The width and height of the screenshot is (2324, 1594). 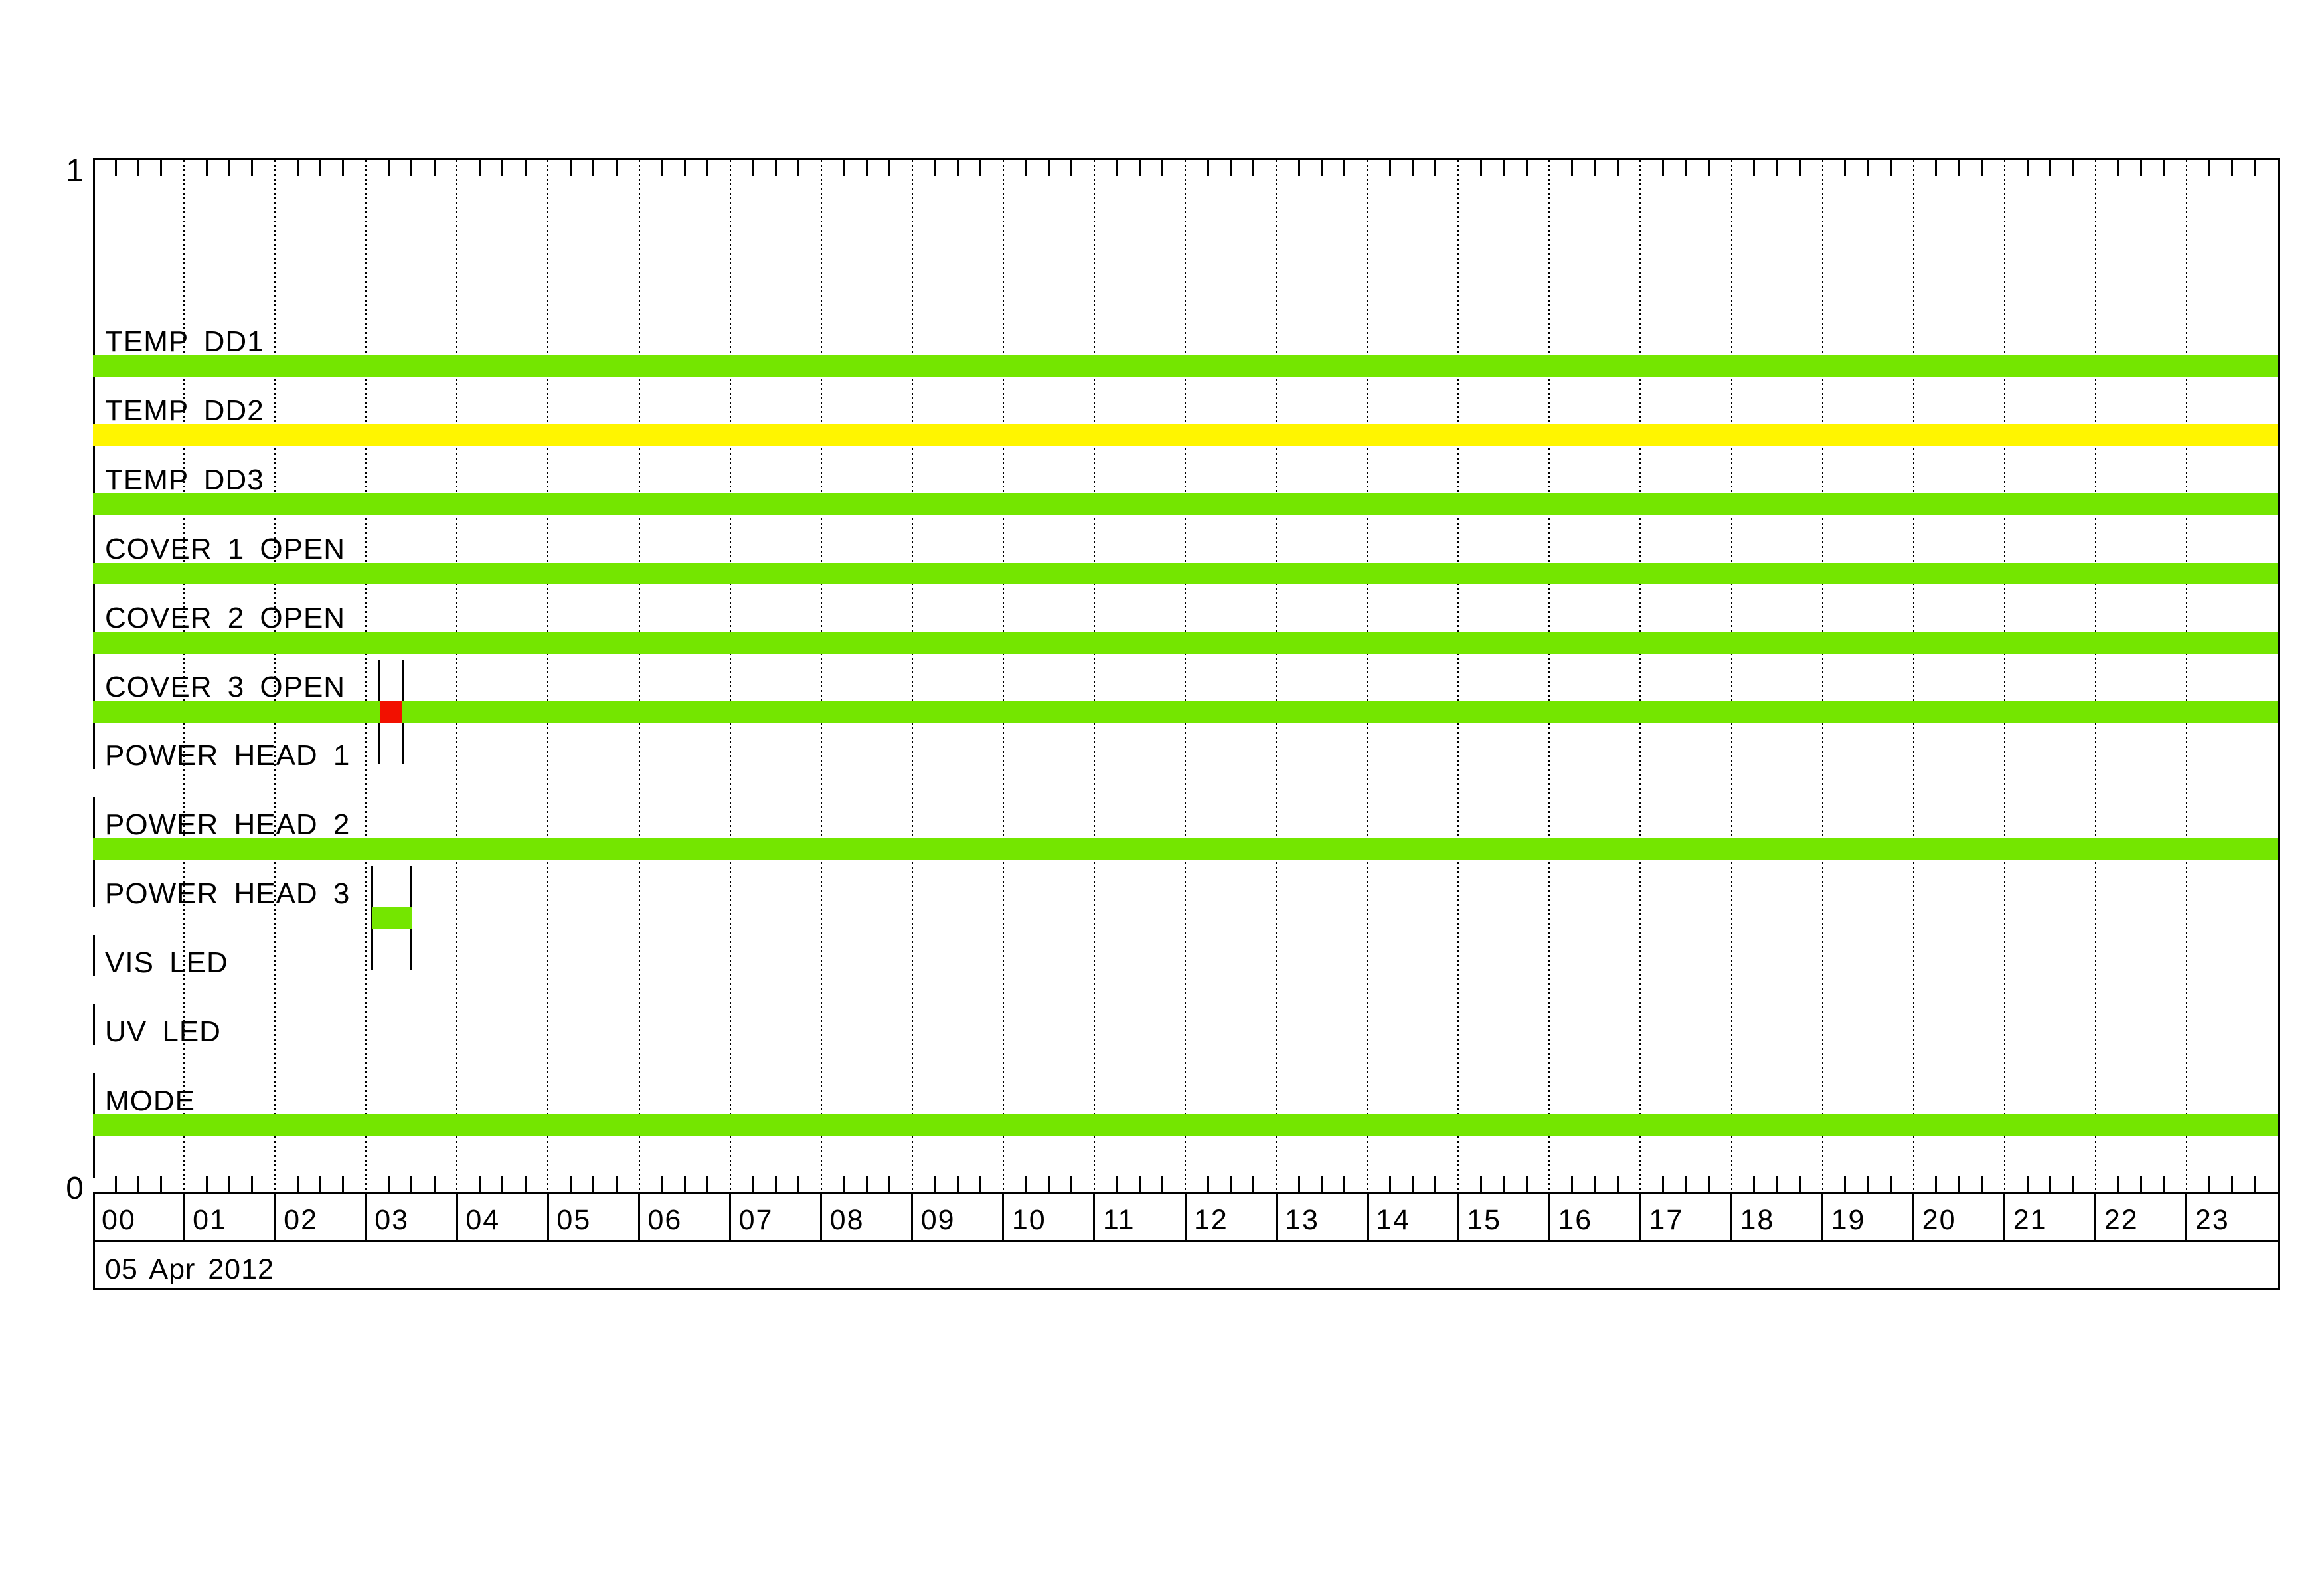 What do you see at coordinates (756, 1220) in the screenshot?
I see `hour-label: 07` at bounding box center [756, 1220].